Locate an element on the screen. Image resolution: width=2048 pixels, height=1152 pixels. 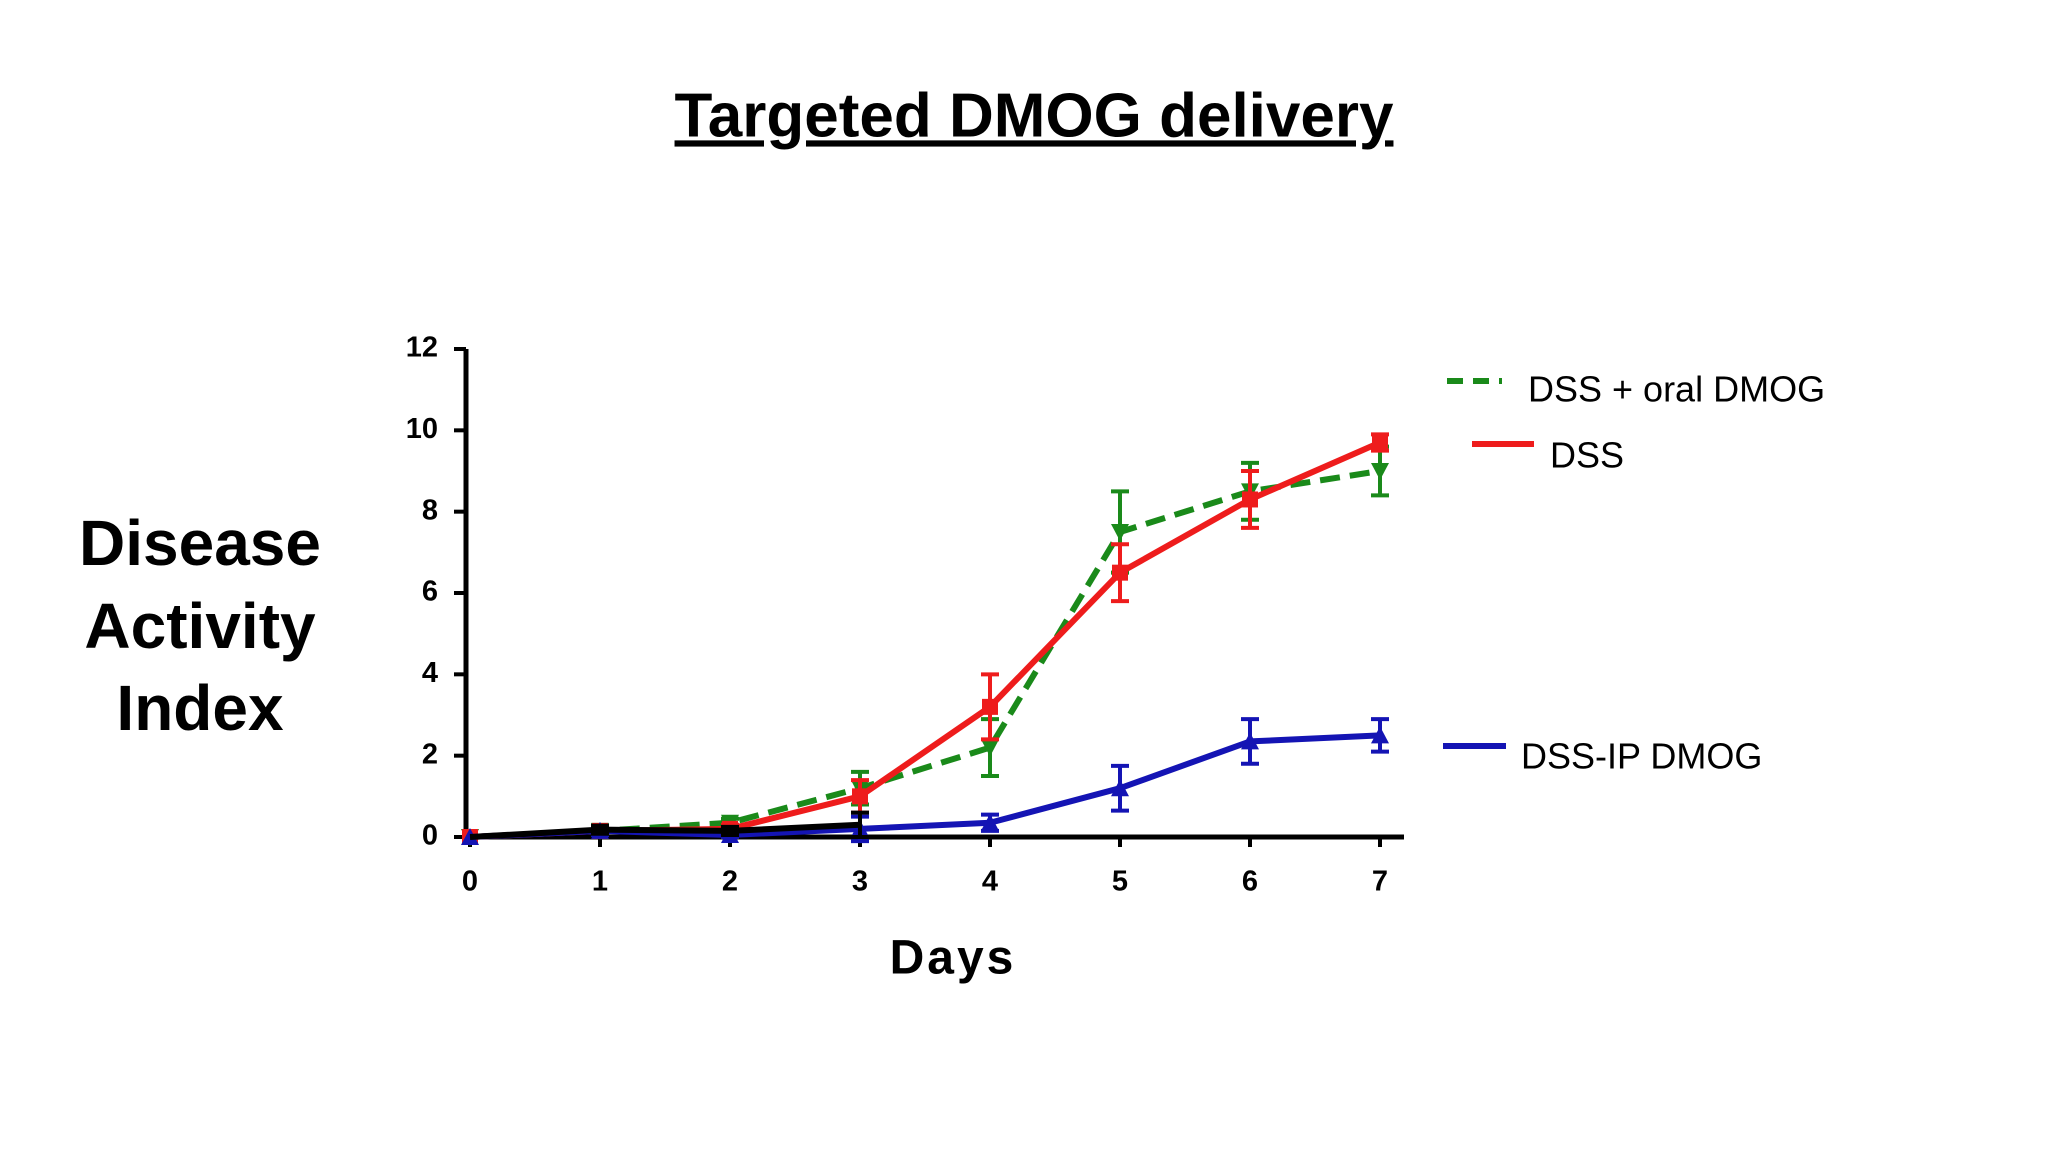
y-tick-label: 12 is located at coordinates (422, 348).